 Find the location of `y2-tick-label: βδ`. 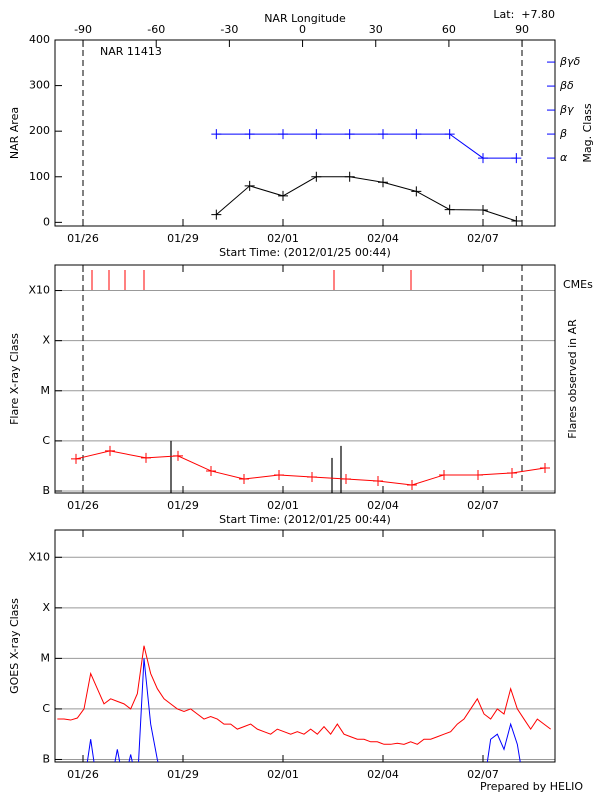

y2-tick-label: βδ is located at coordinates (566, 85).